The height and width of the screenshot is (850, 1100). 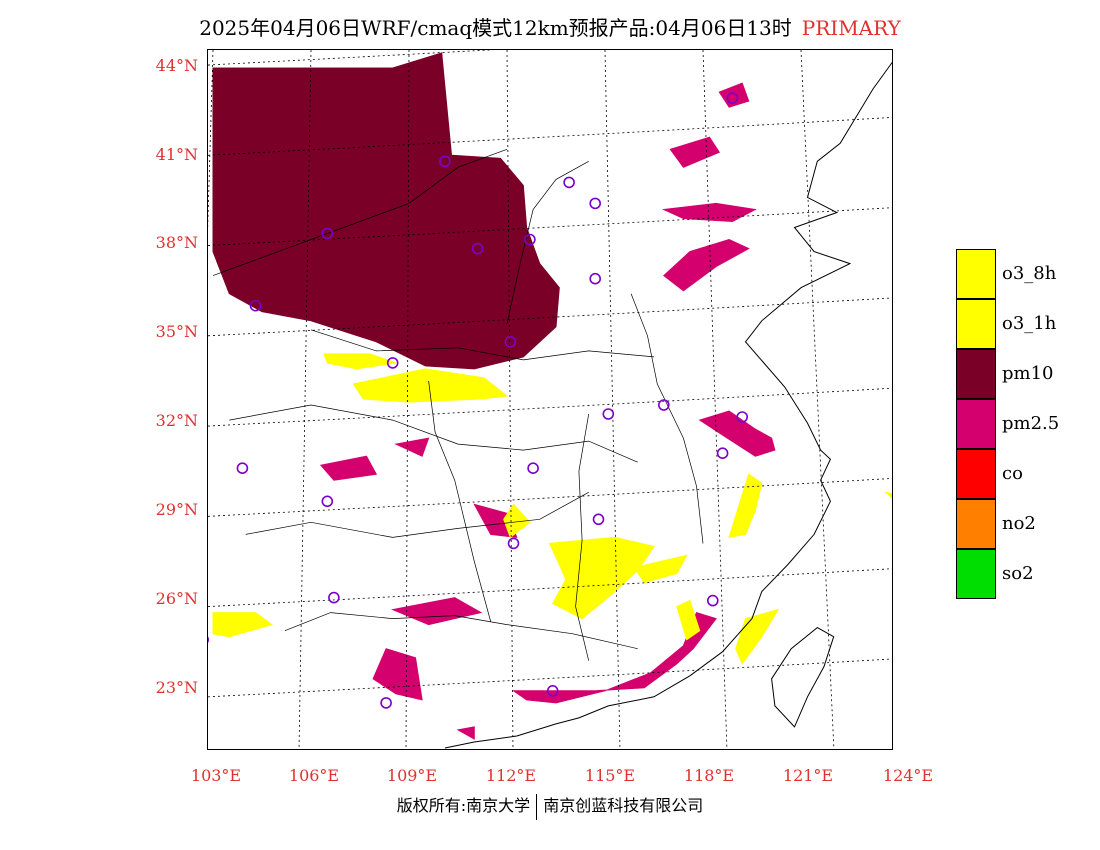 I want to click on lat-label: 44°N, so click(x=176, y=65).